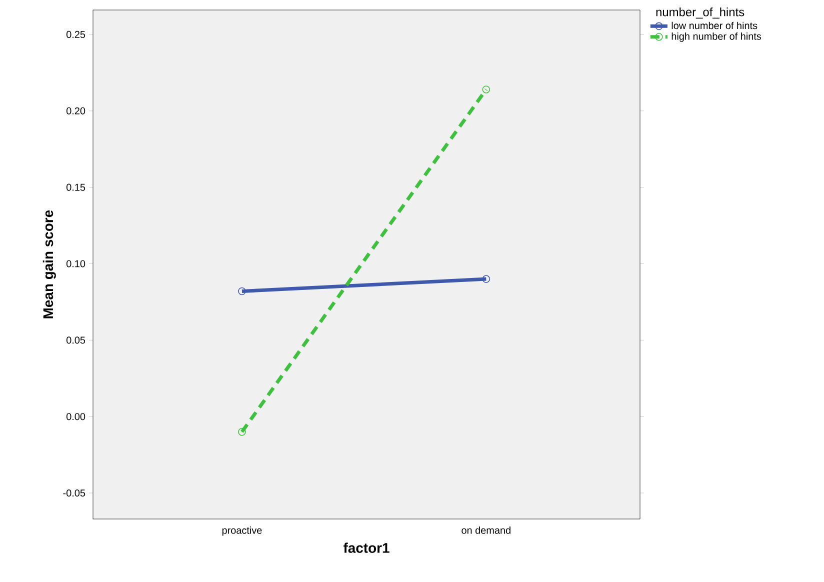 The width and height of the screenshot is (824, 582). Describe the element at coordinates (700, 13) in the screenshot. I see `legend-title: number_of_hints` at that location.